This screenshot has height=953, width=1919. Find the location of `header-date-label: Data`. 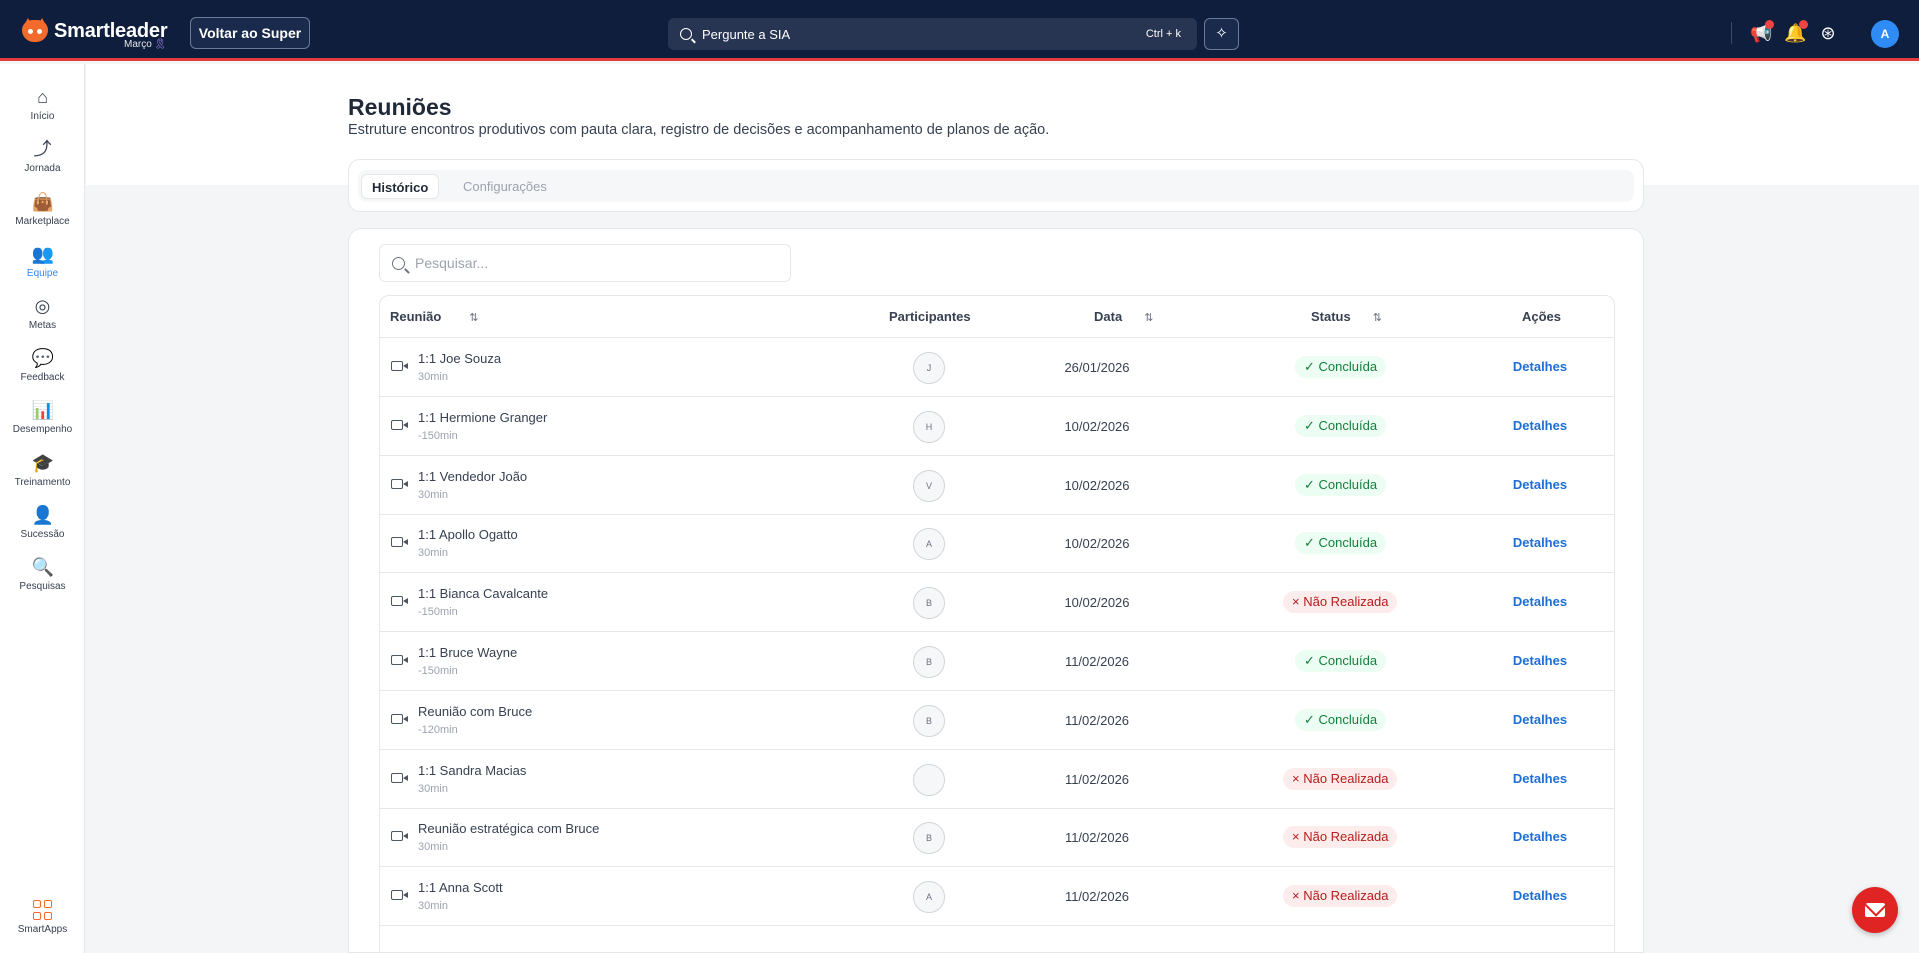

header-date-label: Data is located at coordinates (1108, 316).